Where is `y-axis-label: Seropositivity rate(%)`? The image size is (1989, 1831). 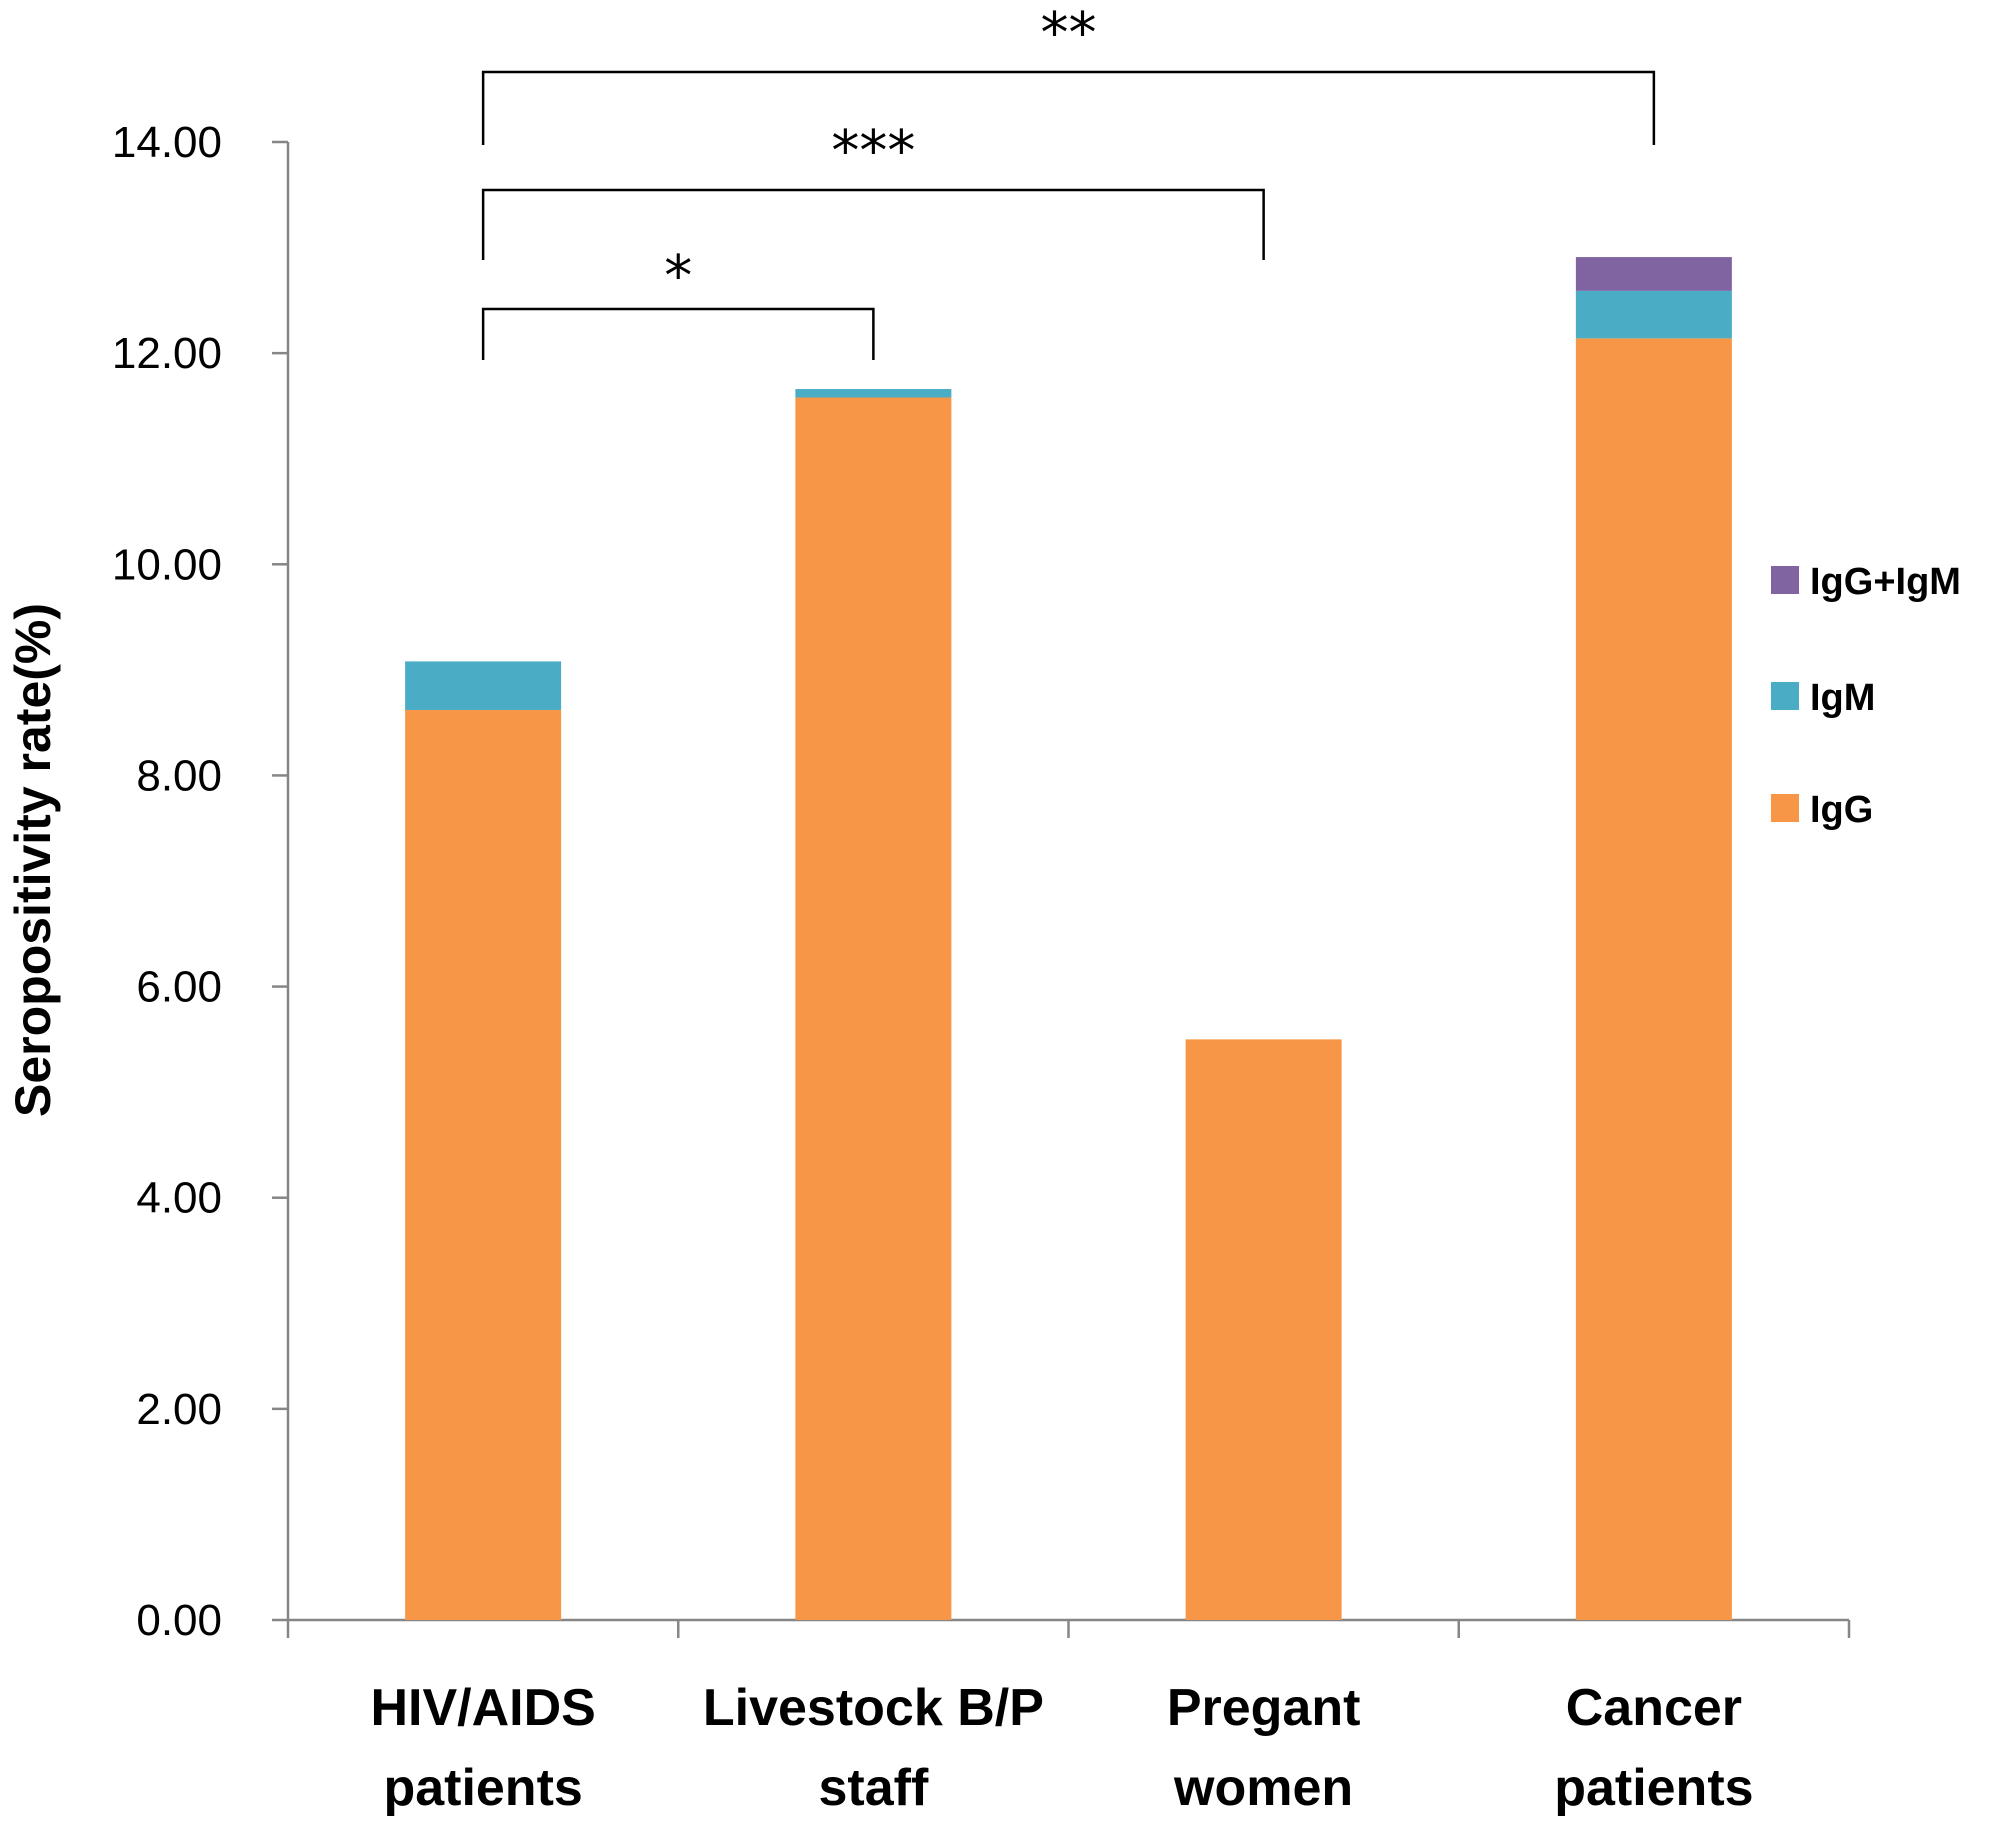
y-axis-label: Seropositivity rate(%) is located at coordinates (33, 860).